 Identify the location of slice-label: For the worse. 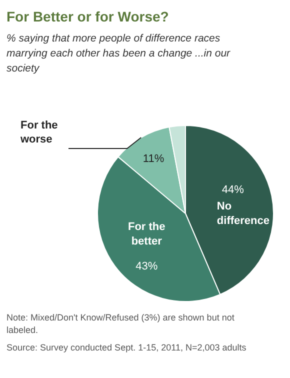
(39, 132).